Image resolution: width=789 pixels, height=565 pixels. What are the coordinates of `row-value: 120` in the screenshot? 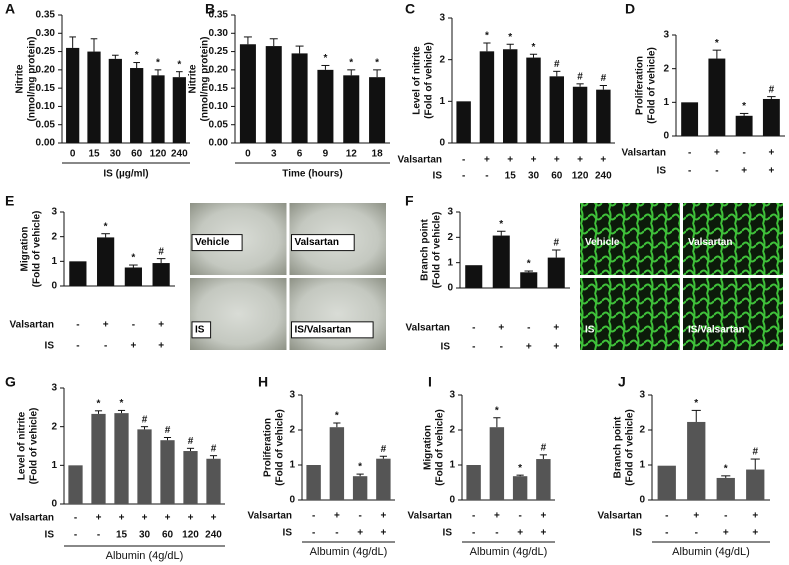 It's located at (190, 535).